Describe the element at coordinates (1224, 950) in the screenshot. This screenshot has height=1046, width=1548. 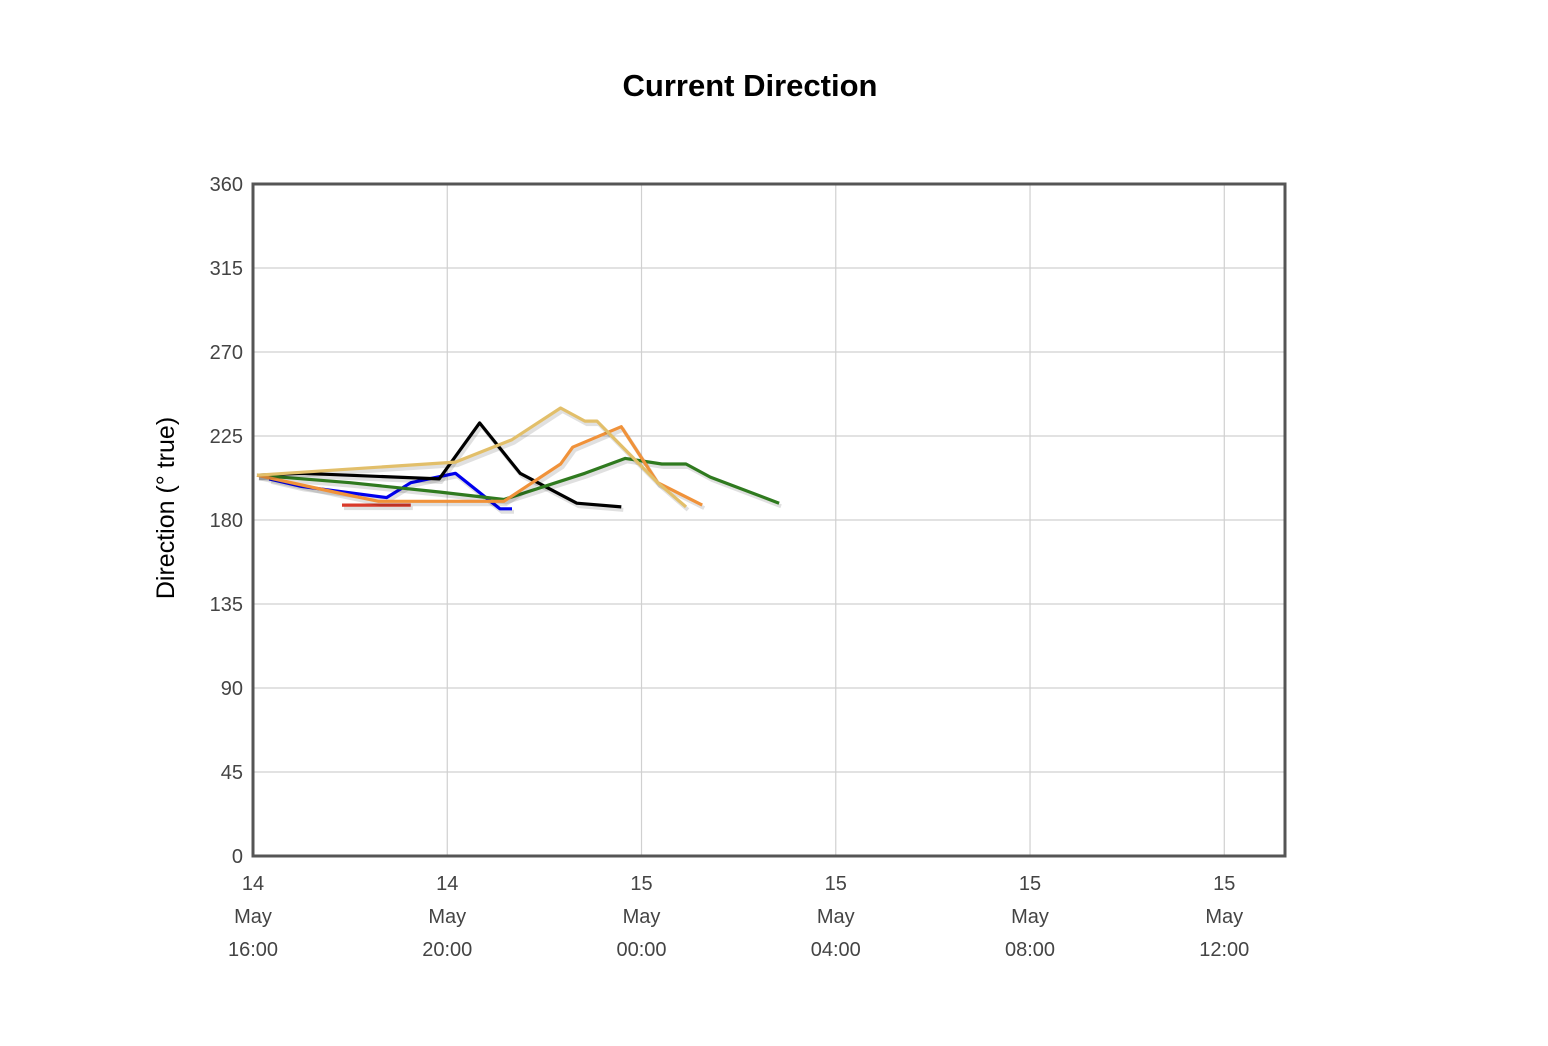
I see `x-tick-label: 12:00` at that location.